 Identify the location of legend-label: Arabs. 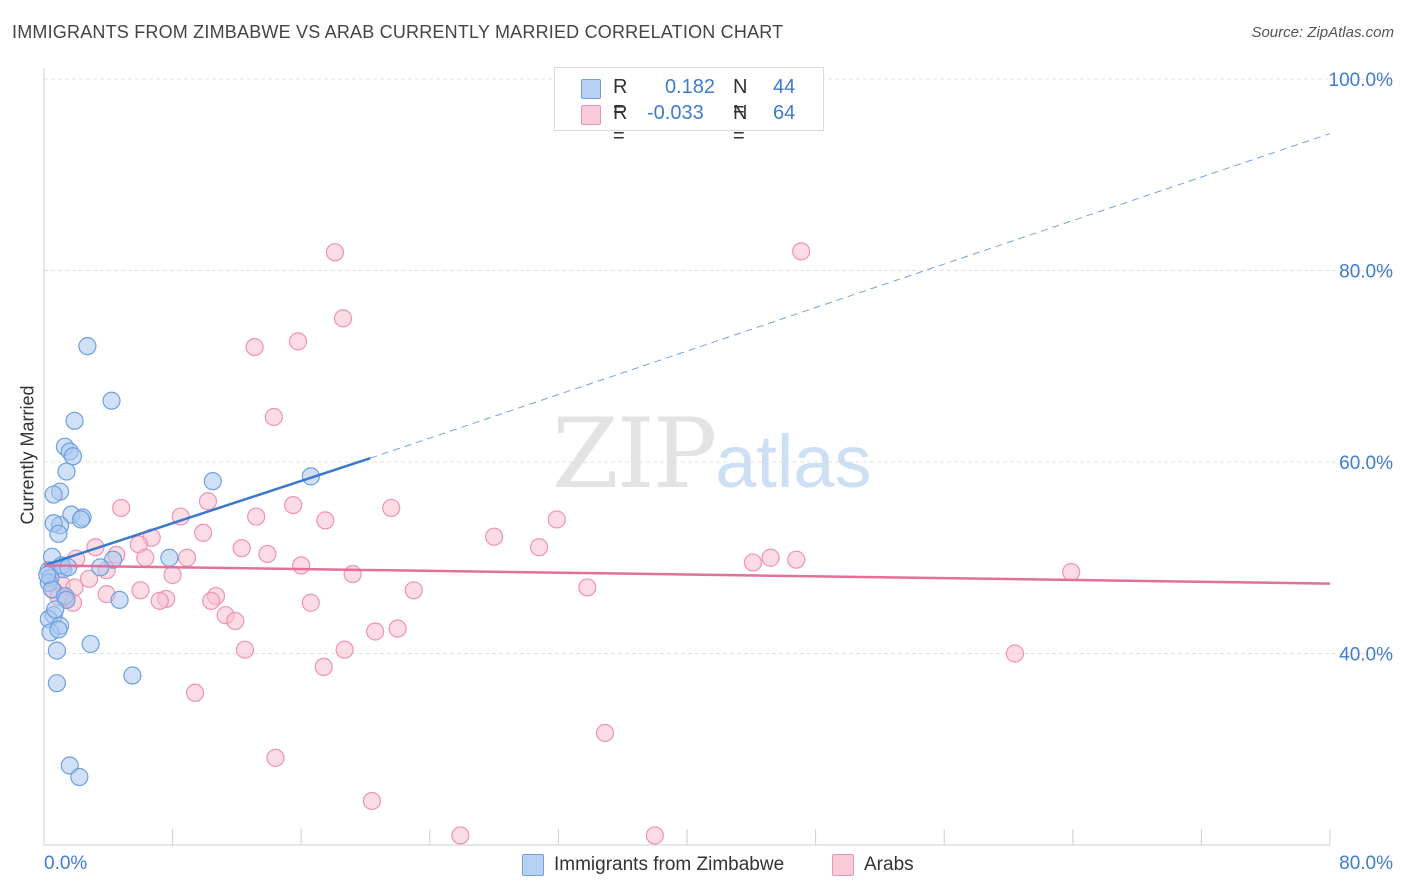
(889, 864).